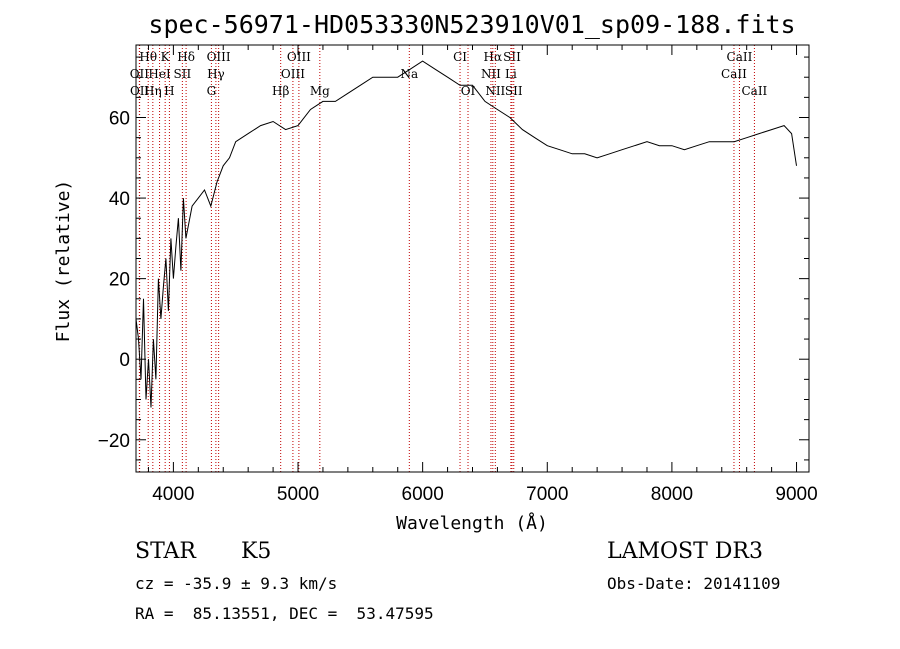 This screenshot has height=649, width=900. Describe the element at coordinates (298, 494) in the screenshot. I see `x-tick-label: 5000` at that location.